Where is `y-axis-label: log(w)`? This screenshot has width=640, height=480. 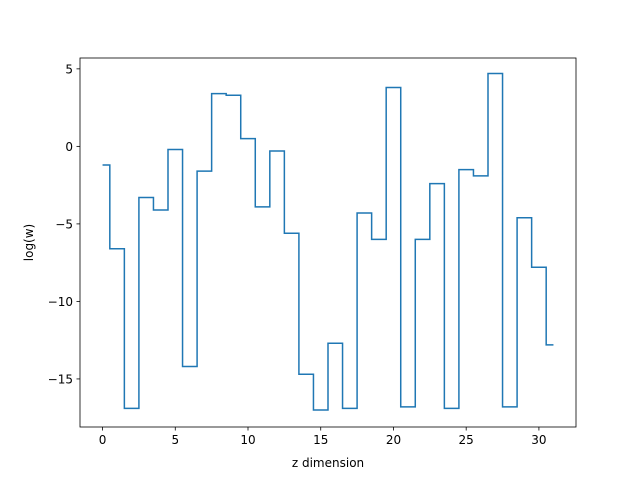
y-axis-label: log(w) is located at coordinates (29, 242).